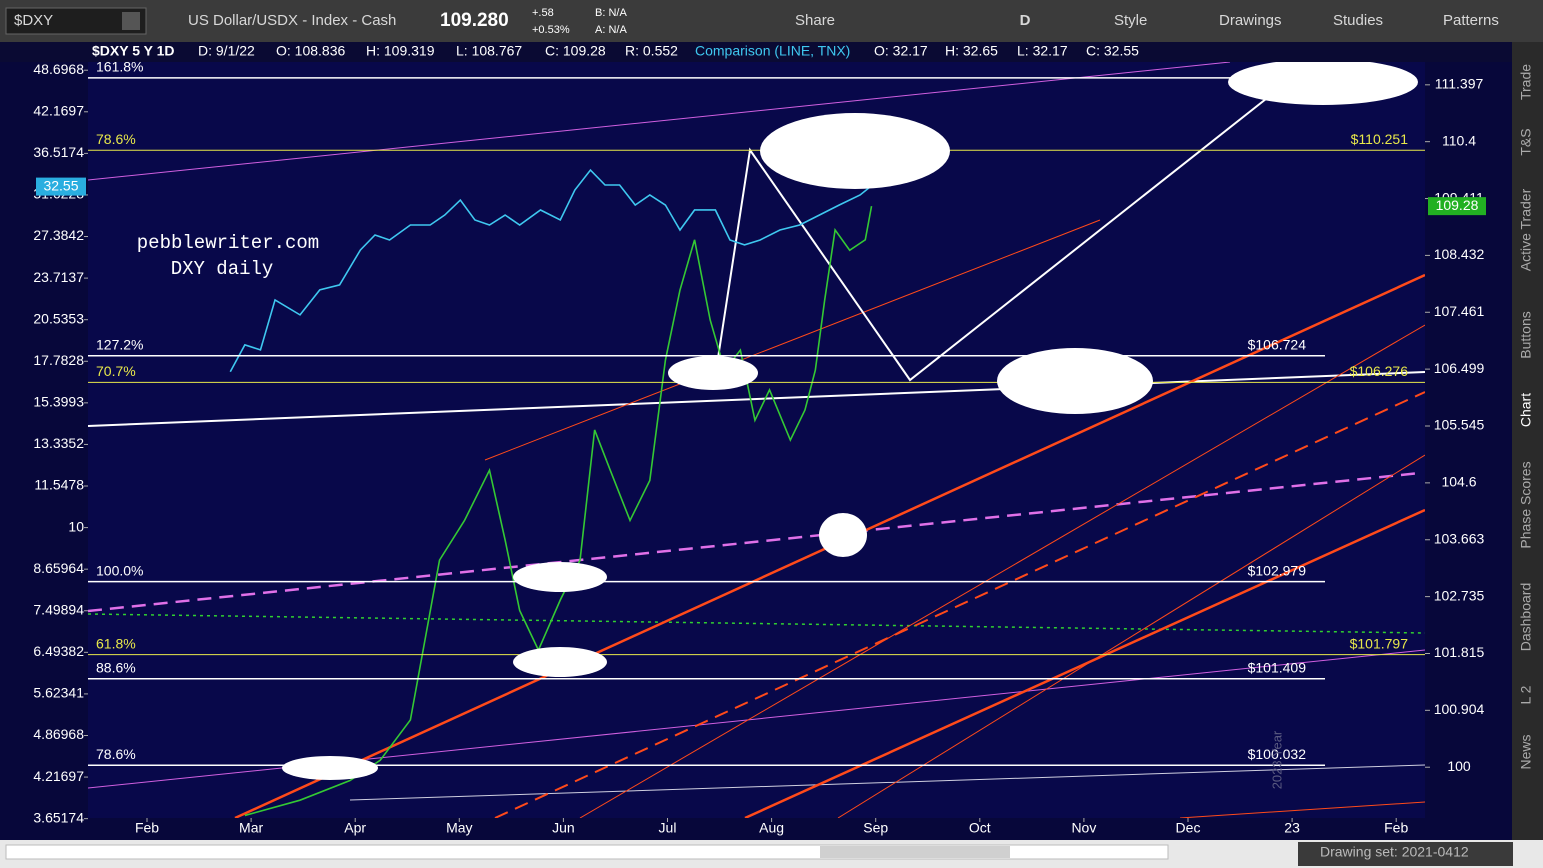 This screenshot has height=868, width=1543. I want to click on time-tick-label: May, so click(459, 828).